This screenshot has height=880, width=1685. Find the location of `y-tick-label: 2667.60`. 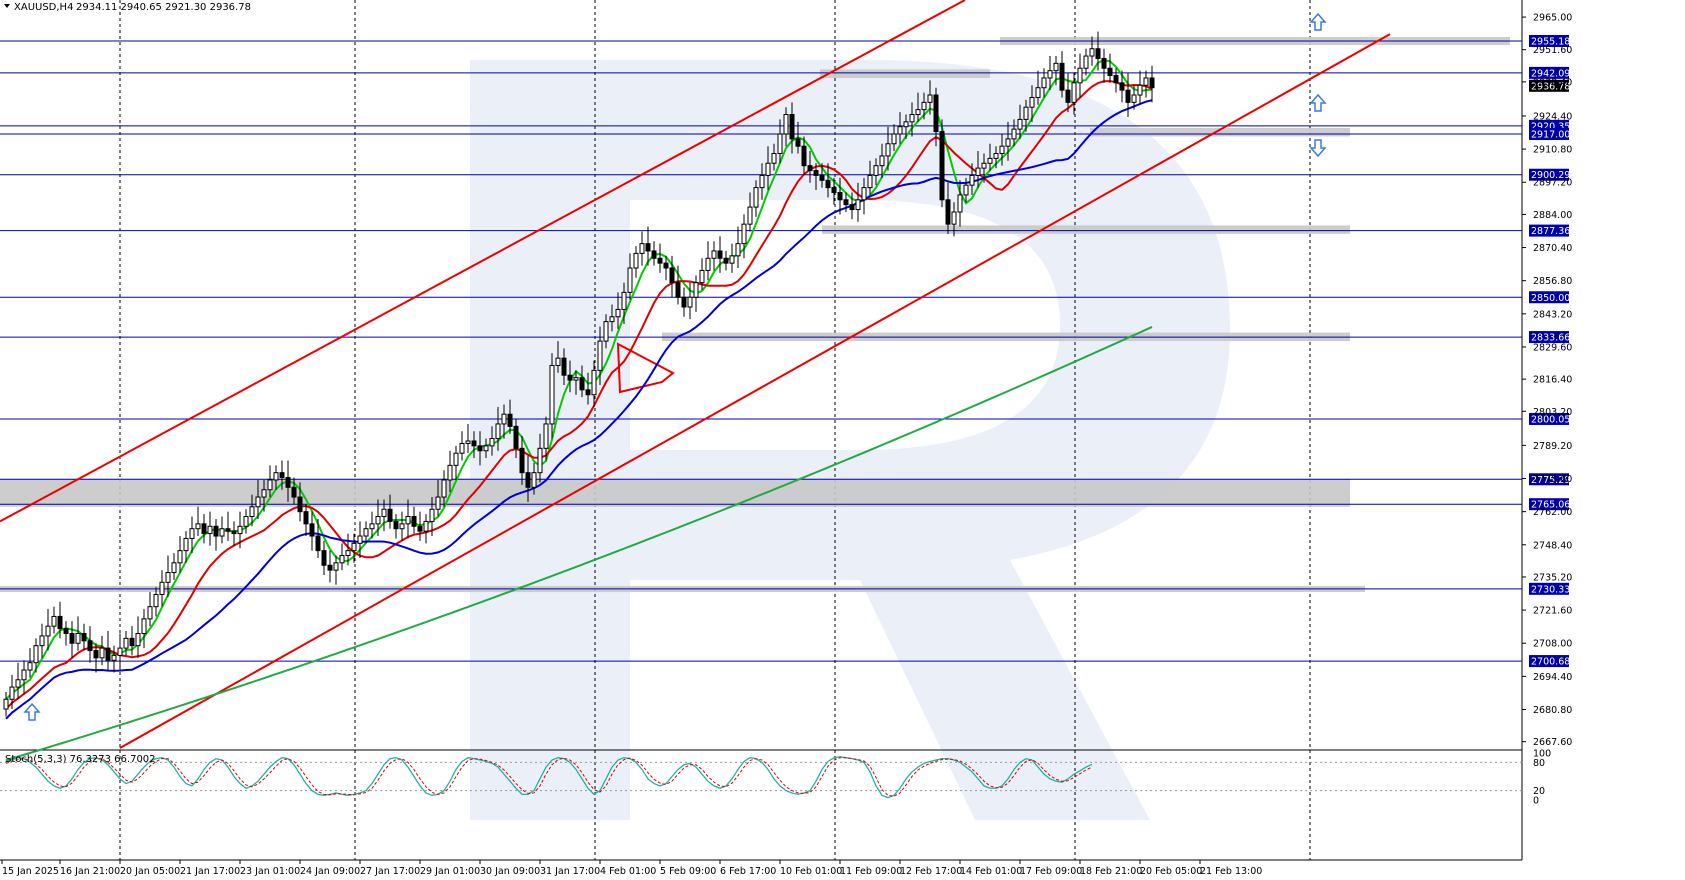

y-tick-label: 2667.60 is located at coordinates (1552, 742).